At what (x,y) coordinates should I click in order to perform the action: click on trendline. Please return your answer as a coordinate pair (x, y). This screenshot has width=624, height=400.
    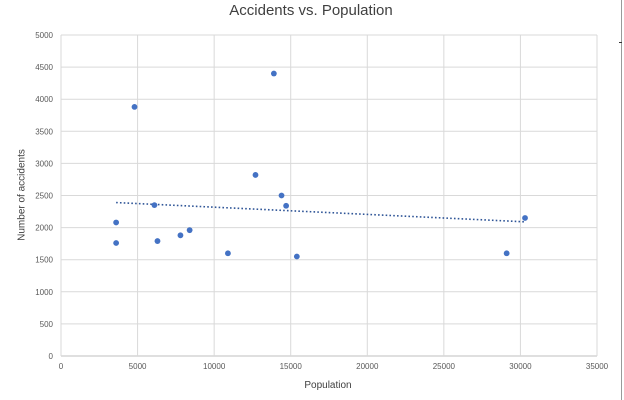
    Looking at the image, I should click on (321, 212).